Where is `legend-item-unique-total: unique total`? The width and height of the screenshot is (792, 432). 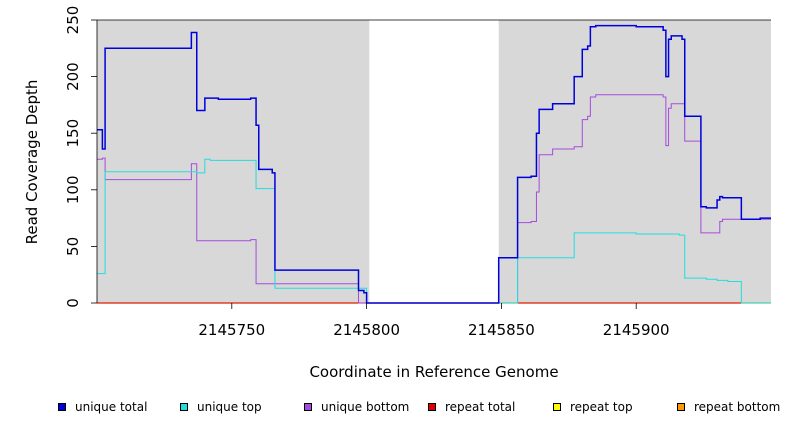 legend-item-unique-total: unique total is located at coordinates (102, 407).